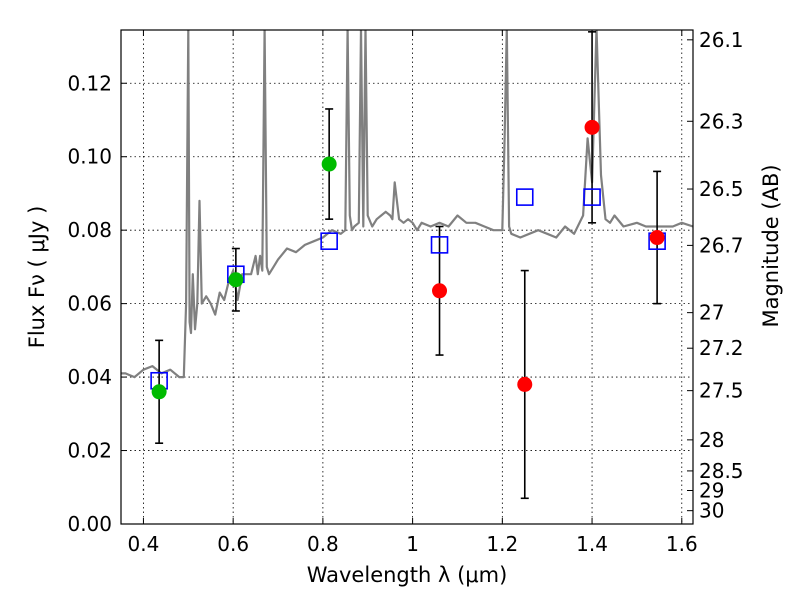 This screenshot has width=800, height=600. What do you see at coordinates (721, 348) in the screenshot?
I see `magnitude-tick-label: 27.2` at bounding box center [721, 348].